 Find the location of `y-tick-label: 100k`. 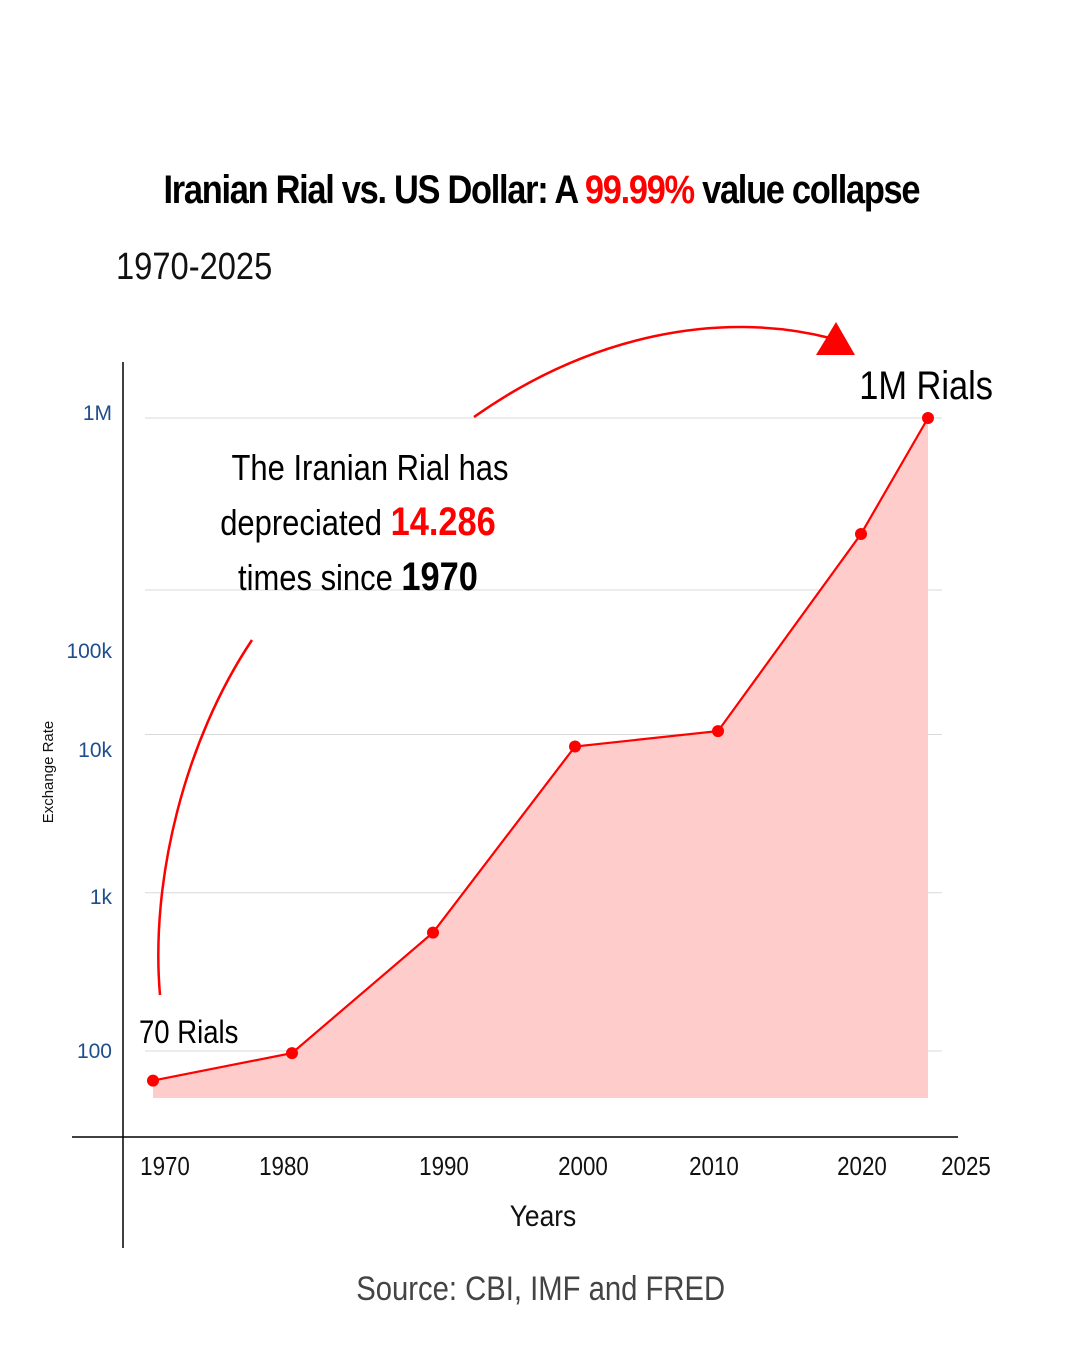

y-tick-label: 100k is located at coordinates (89, 651).